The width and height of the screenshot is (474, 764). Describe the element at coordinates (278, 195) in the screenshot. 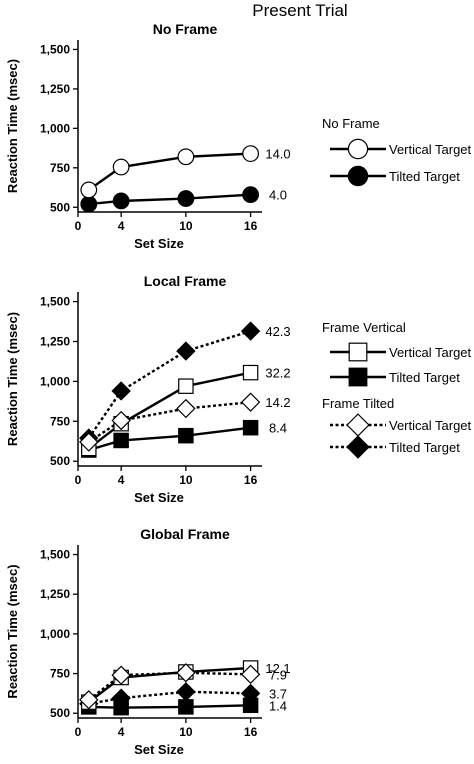

I see `slope-label: 4.0` at that location.